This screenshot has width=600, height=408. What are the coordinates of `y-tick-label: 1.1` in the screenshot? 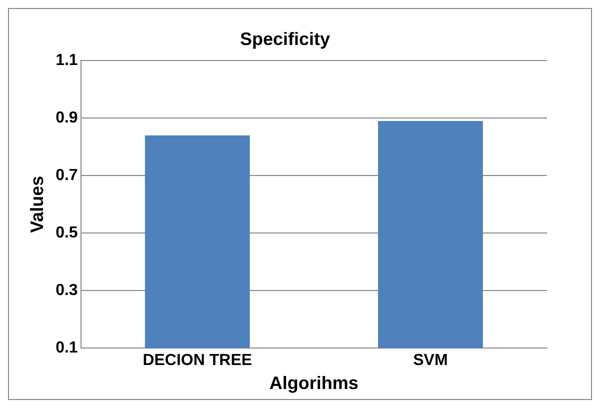 It's located at (67, 61).